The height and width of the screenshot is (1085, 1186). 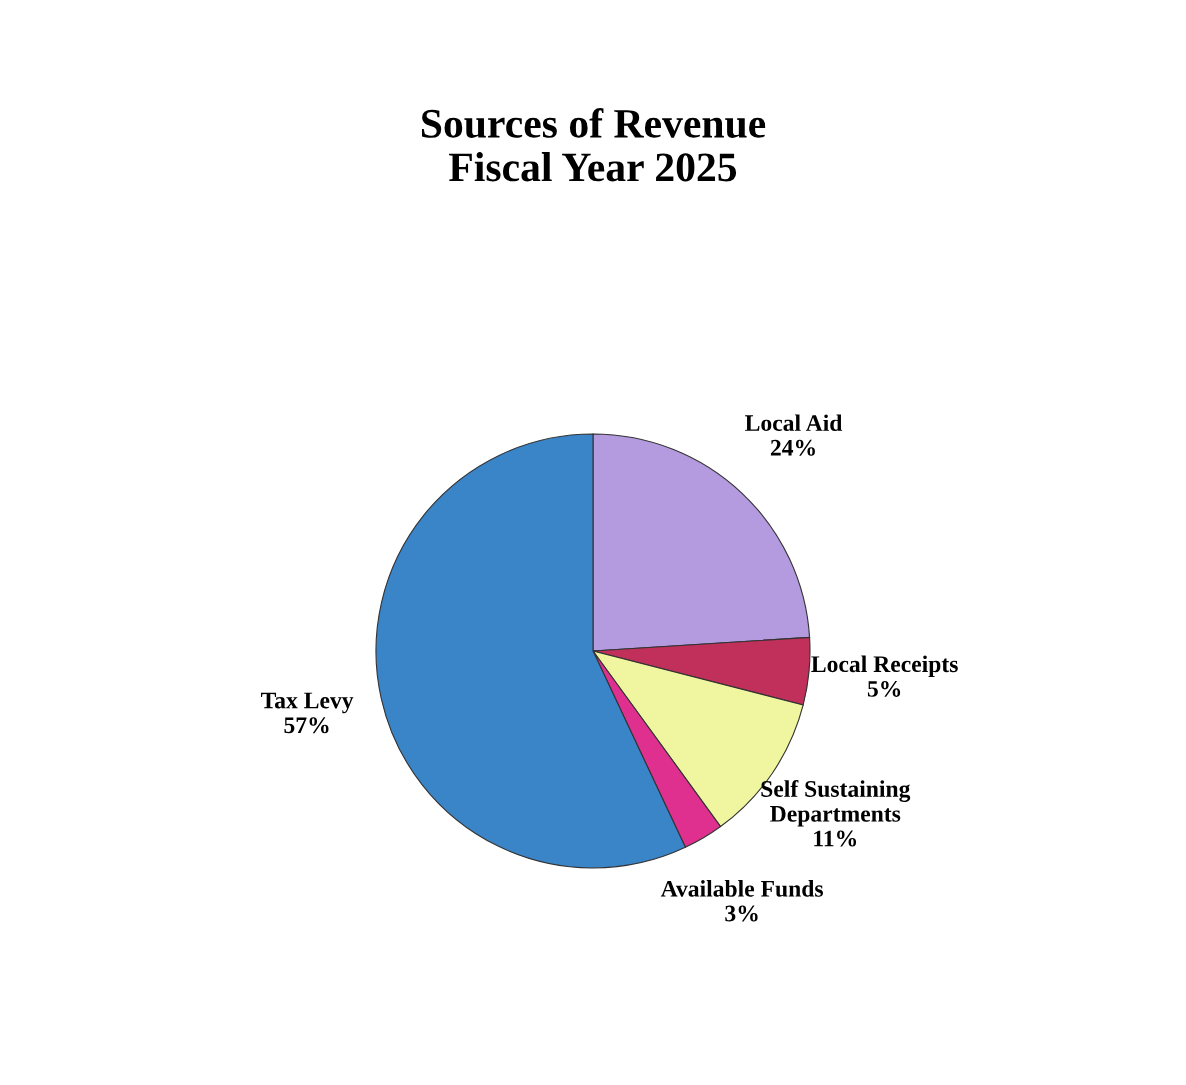 I want to click on data-label: 3%, so click(x=741, y=913).